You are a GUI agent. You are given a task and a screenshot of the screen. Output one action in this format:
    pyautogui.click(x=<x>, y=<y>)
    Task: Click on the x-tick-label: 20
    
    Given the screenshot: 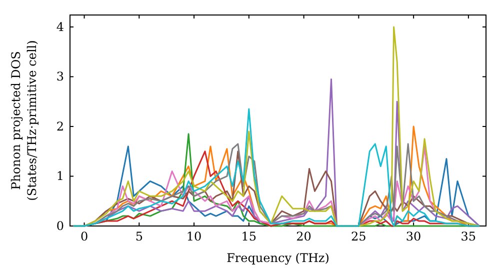 What is the action you would take?
    pyautogui.click(x=304, y=237)
    